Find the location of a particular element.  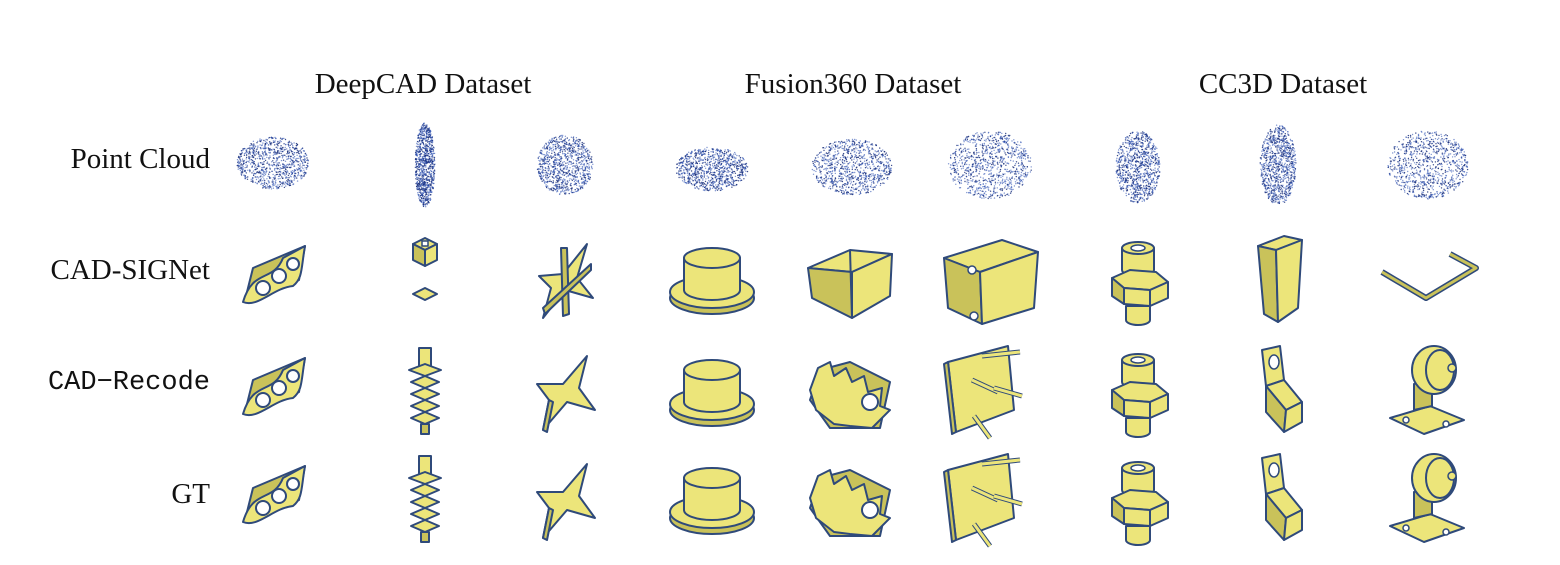

shape-points-box is located at coordinates (988, 165).